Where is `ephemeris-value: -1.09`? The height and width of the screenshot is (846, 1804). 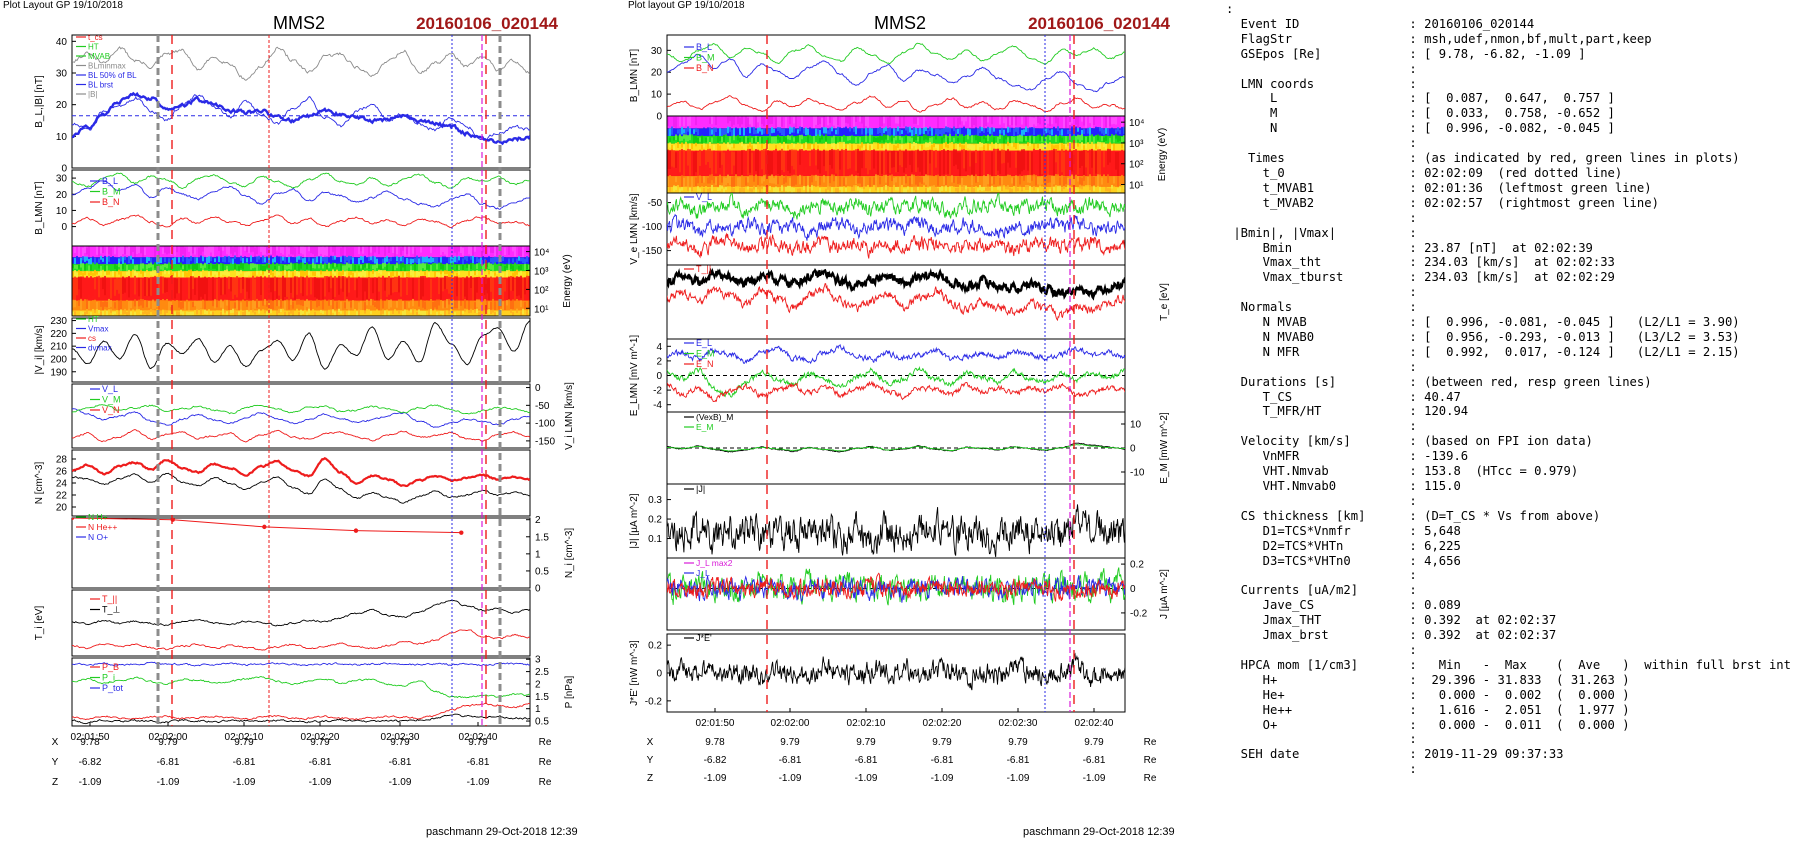 ephemeris-value: -1.09 is located at coordinates (866, 778).